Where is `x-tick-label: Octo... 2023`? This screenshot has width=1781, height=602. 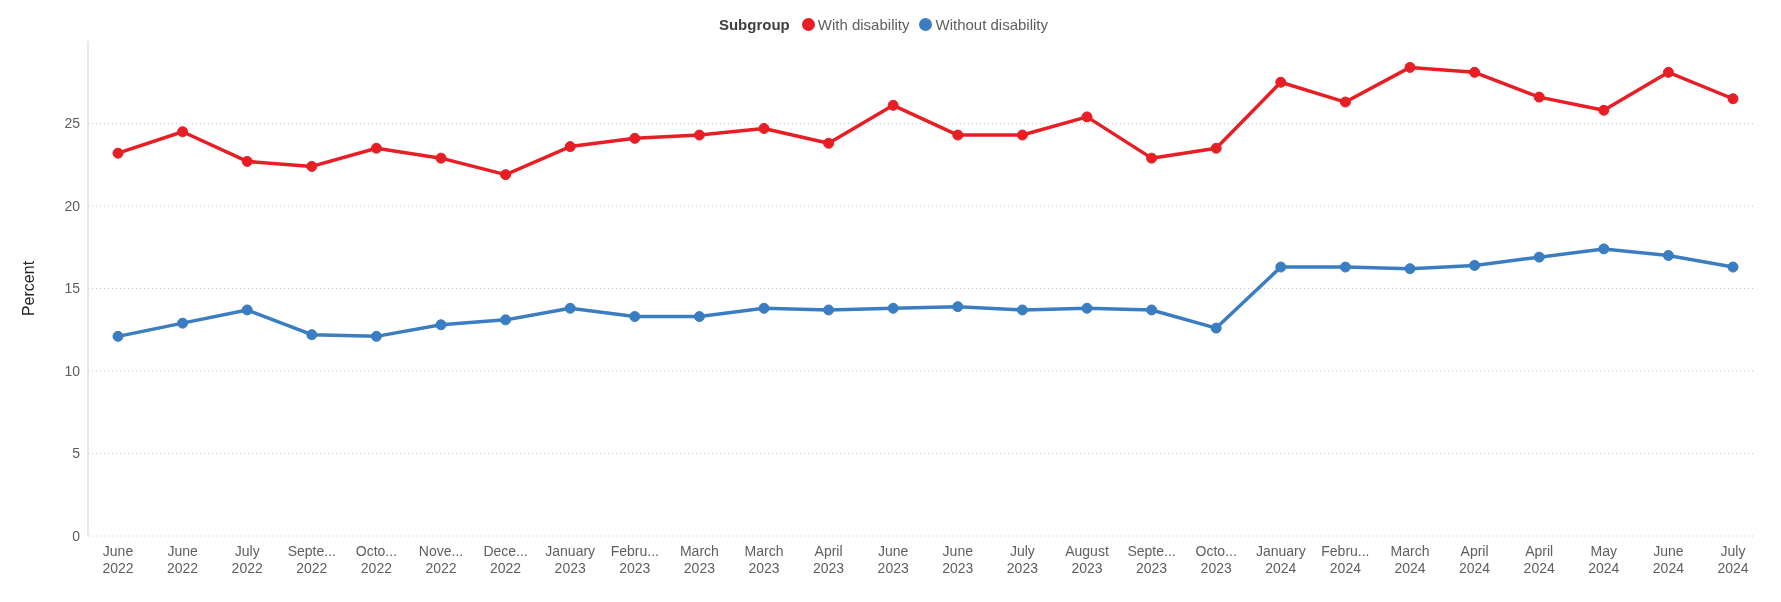 x-tick-label: Octo... 2023 is located at coordinates (1216, 559).